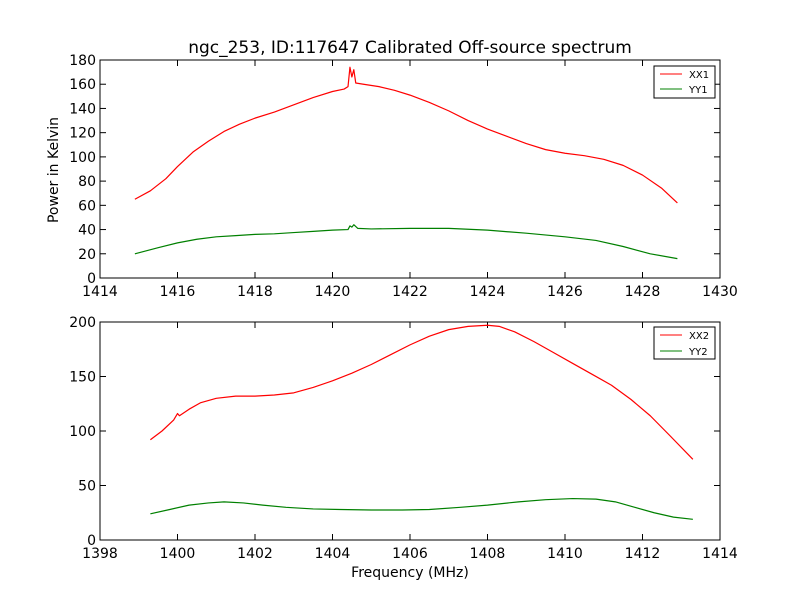 The height and width of the screenshot is (600, 800). What do you see at coordinates (333, 292) in the screenshot?
I see `x-tick-label: 1420` at bounding box center [333, 292].